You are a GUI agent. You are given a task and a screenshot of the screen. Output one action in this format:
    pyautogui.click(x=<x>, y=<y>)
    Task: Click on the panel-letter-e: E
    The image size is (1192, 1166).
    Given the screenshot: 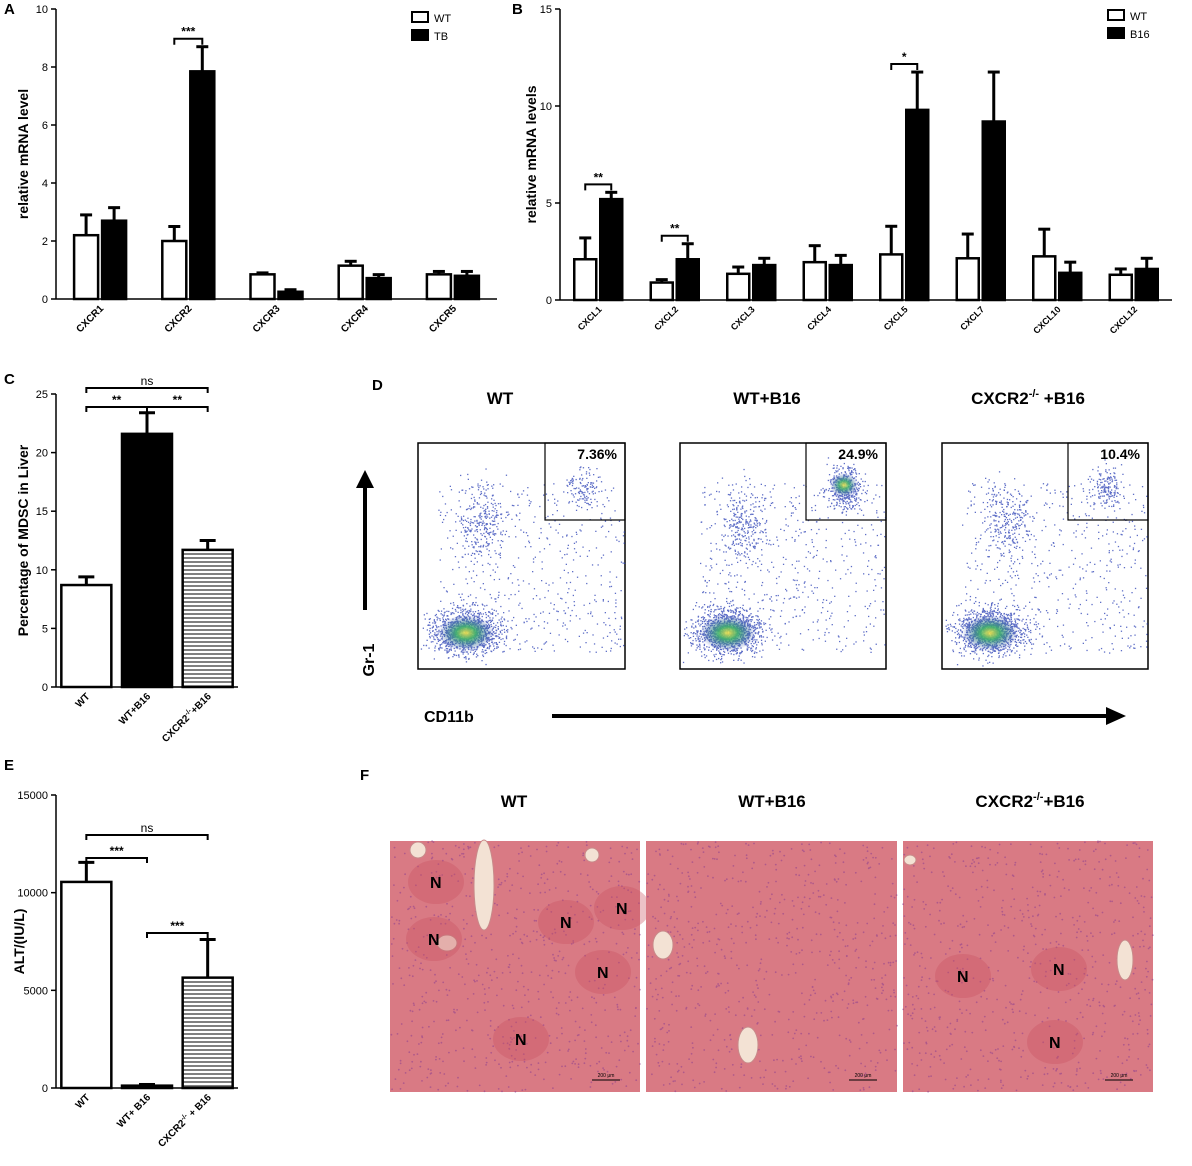 What is the action you would take?
    pyautogui.click(x=9, y=765)
    